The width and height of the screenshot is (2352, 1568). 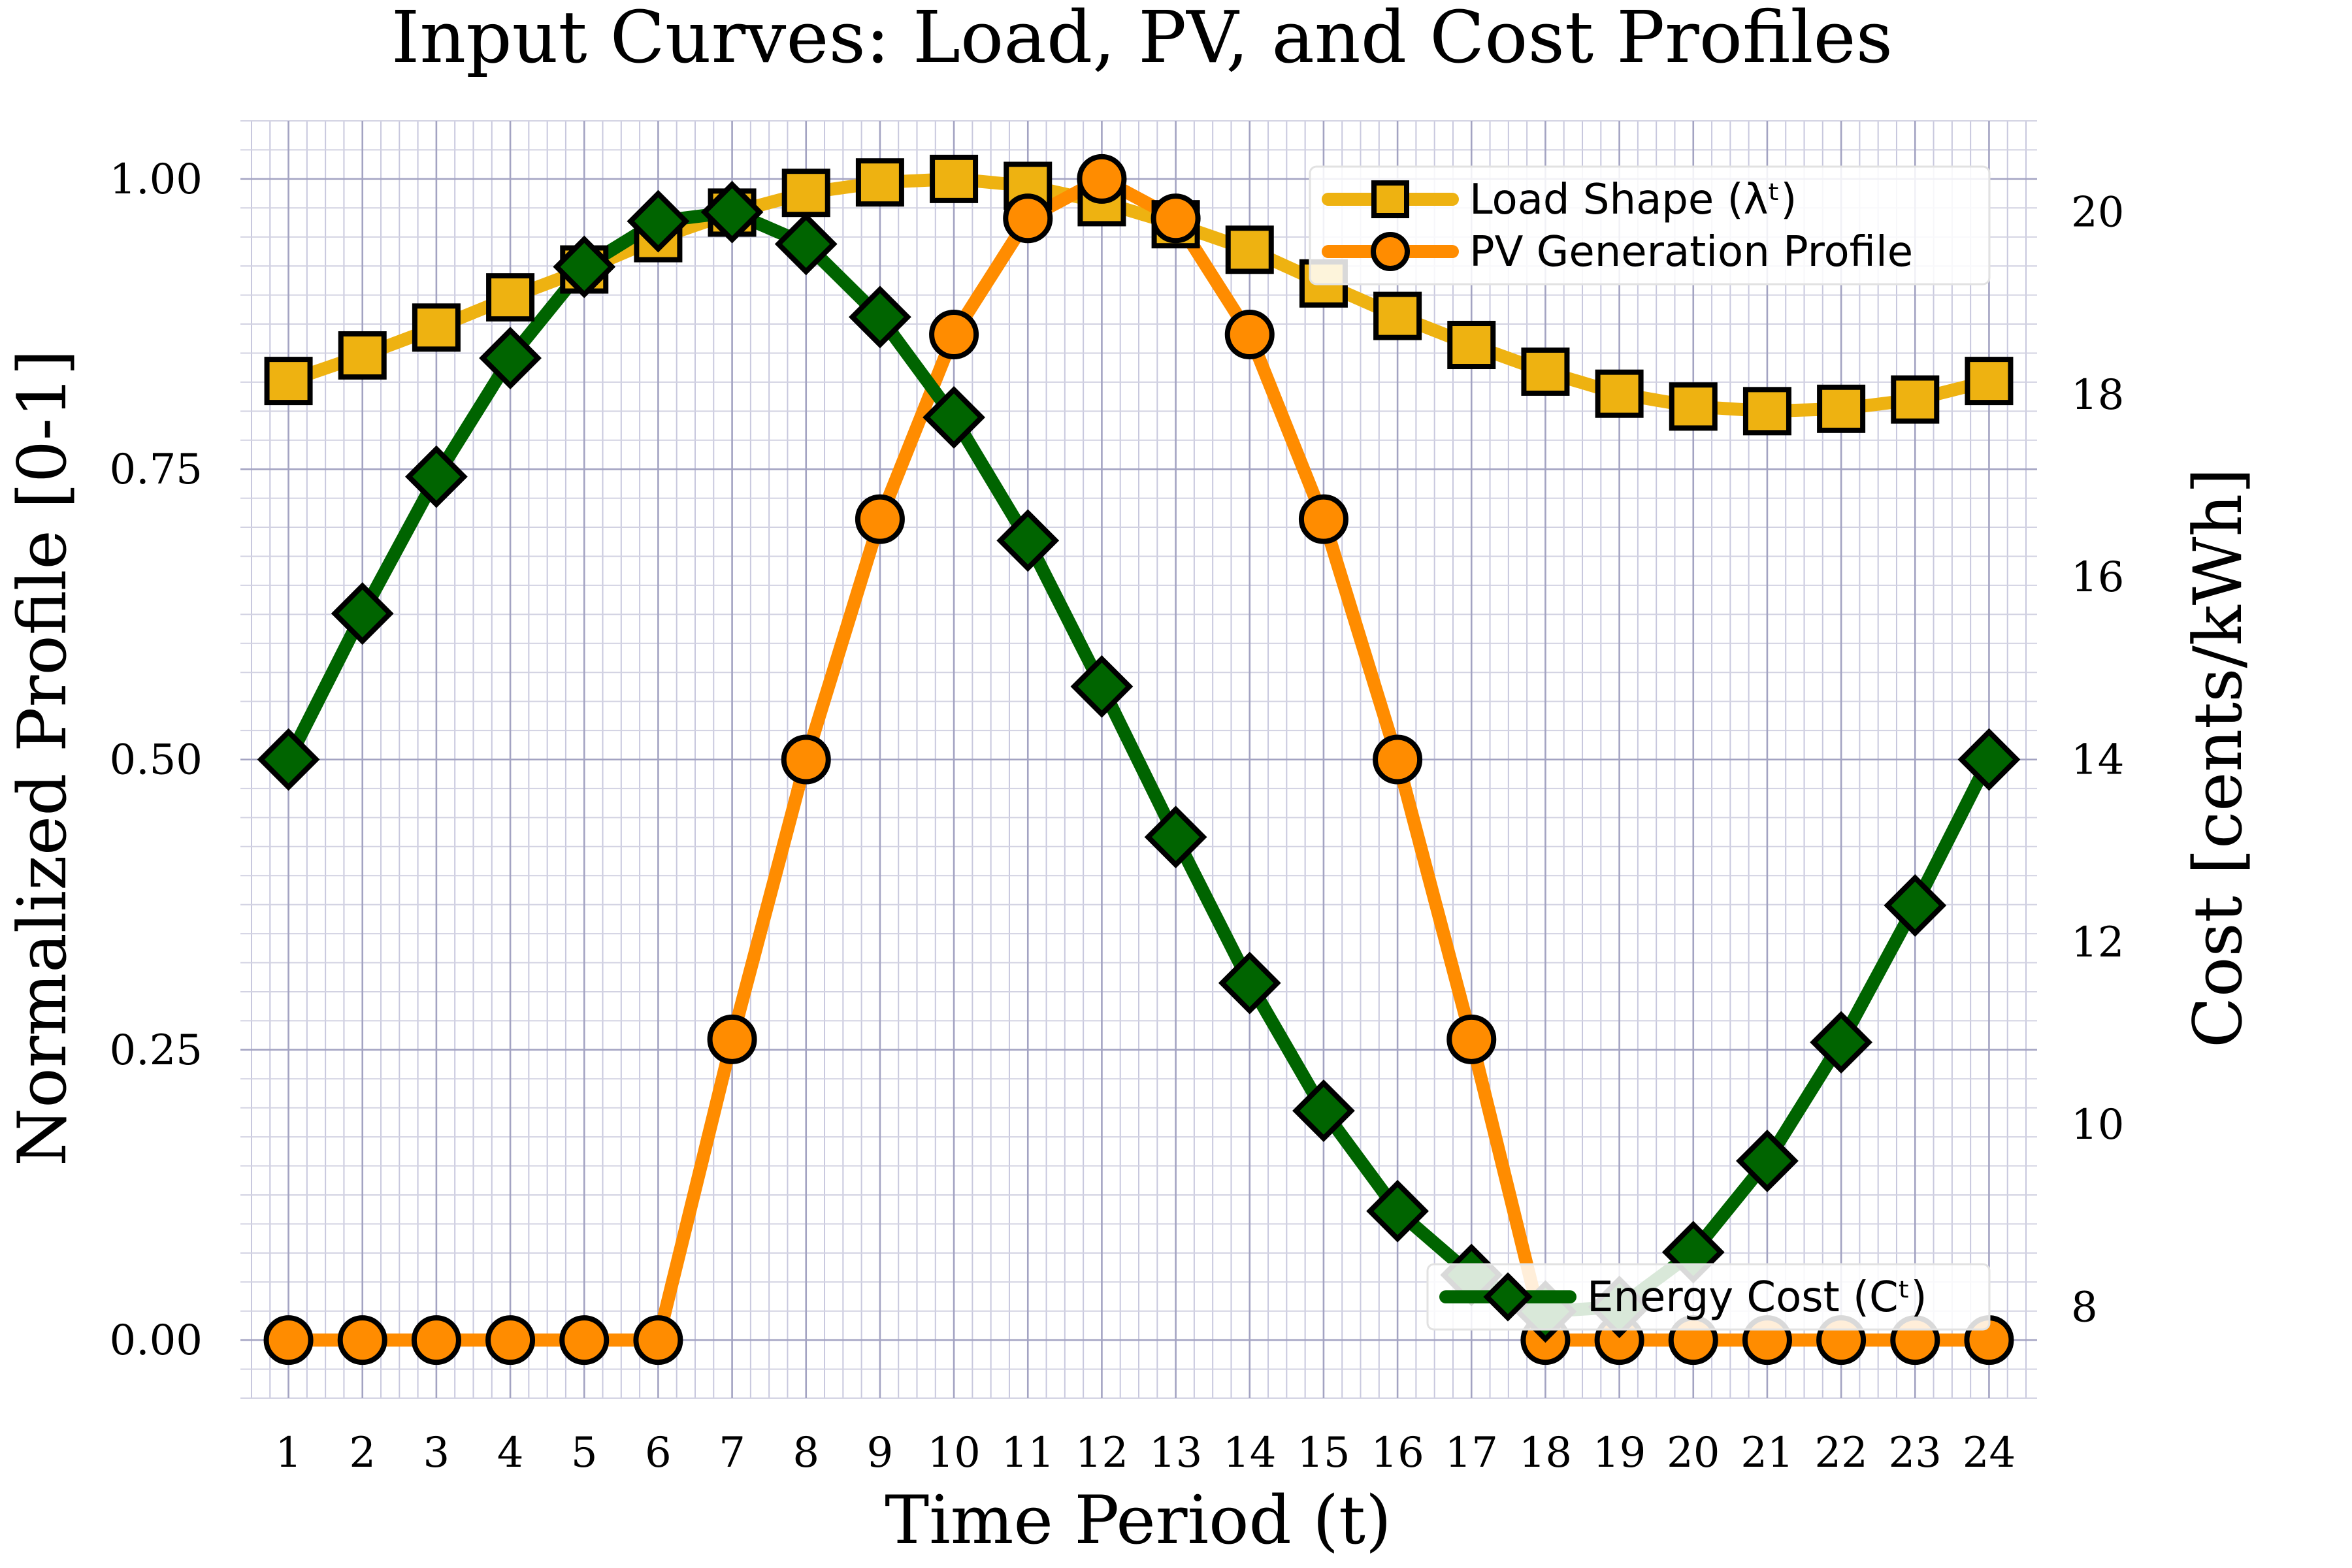 What do you see at coordinates (2097, 943) in the screenshot?
I see `y2-tick-label: 12` at bounding box center [2097, 943].